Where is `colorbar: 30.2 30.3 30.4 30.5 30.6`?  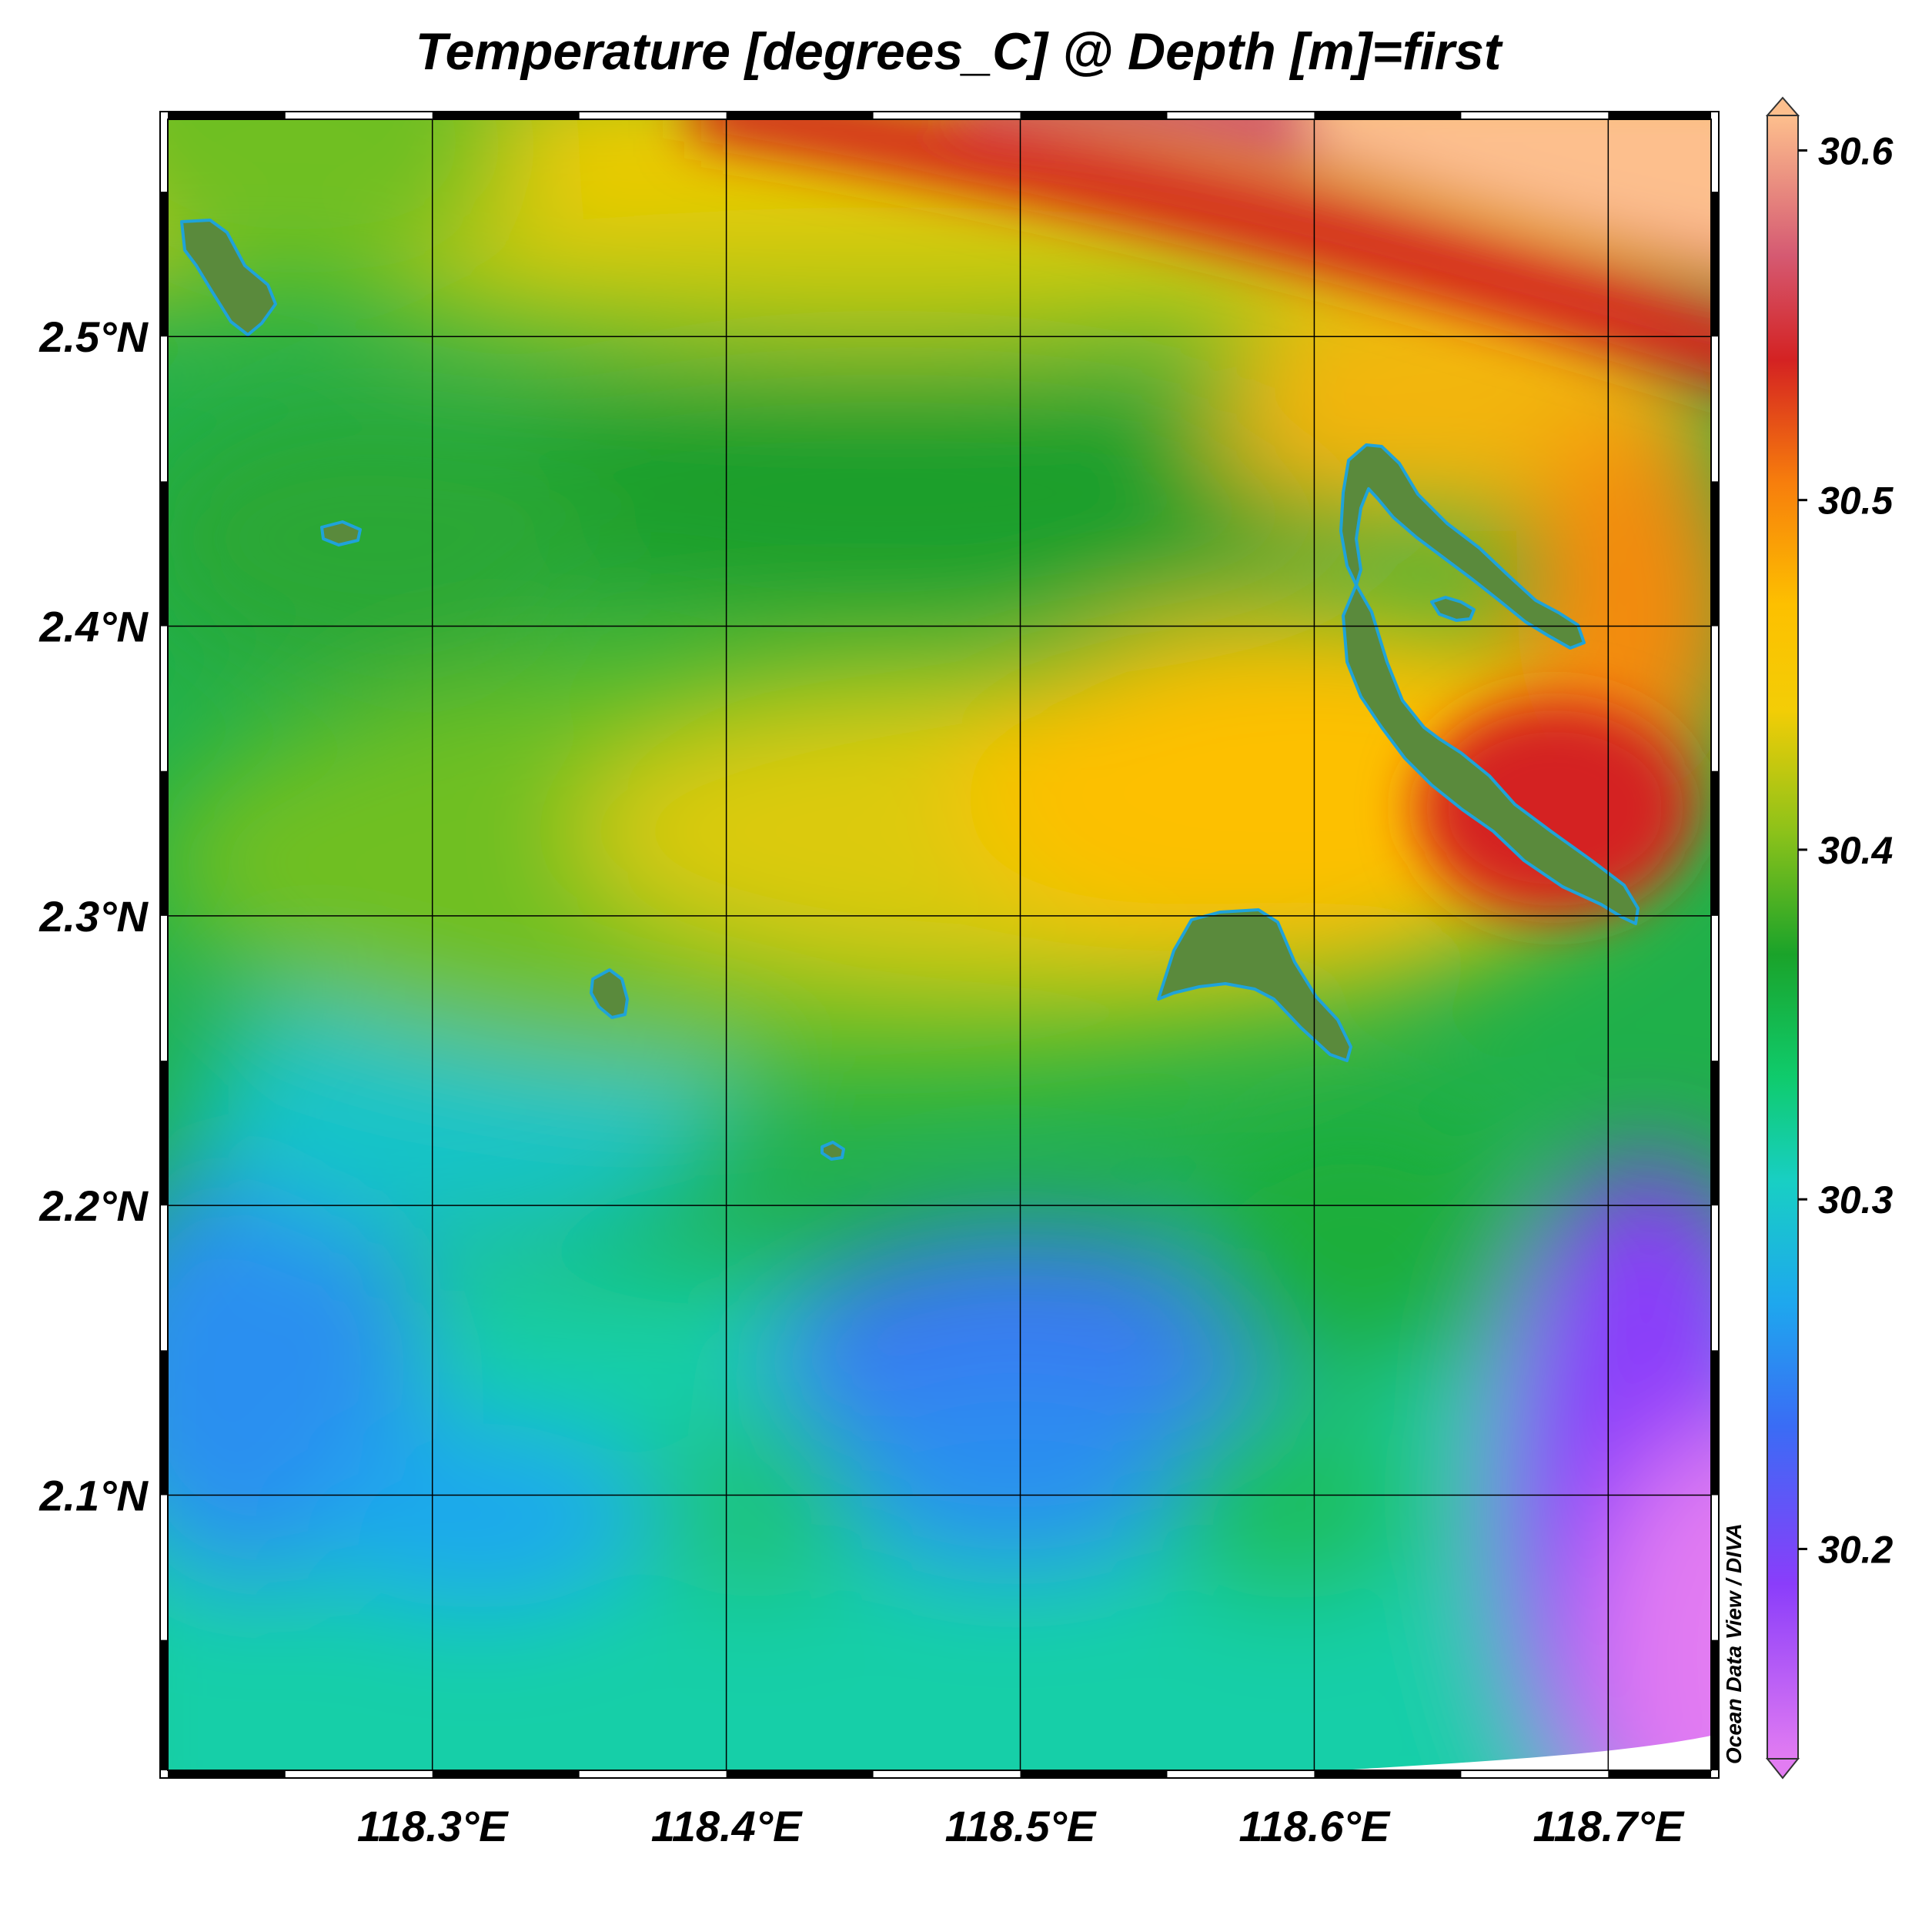 colorbar: 30.2 30.3 30.4 30.5 30.6 is located at coordinates (1829, 938).